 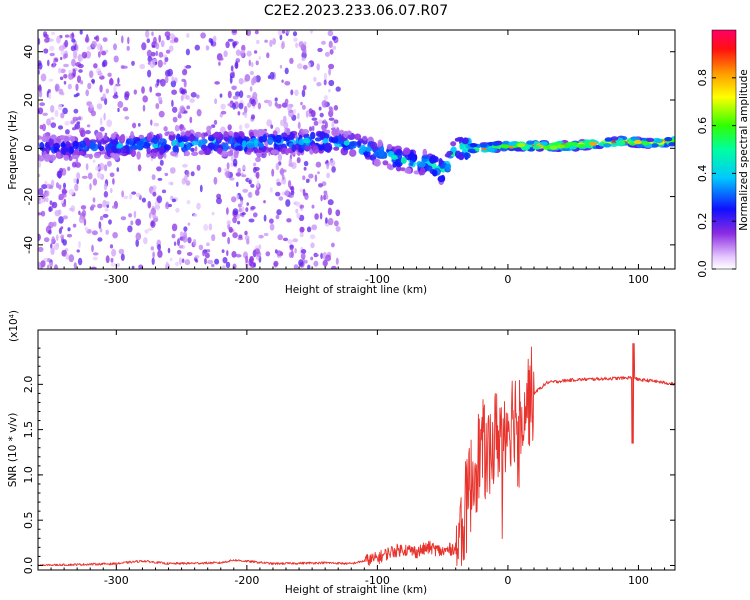 What do you see at coordinates (28, 566) in the screenshot?
I see `snr-y-tick-label: 0.0` at bounding box center [28, 566].